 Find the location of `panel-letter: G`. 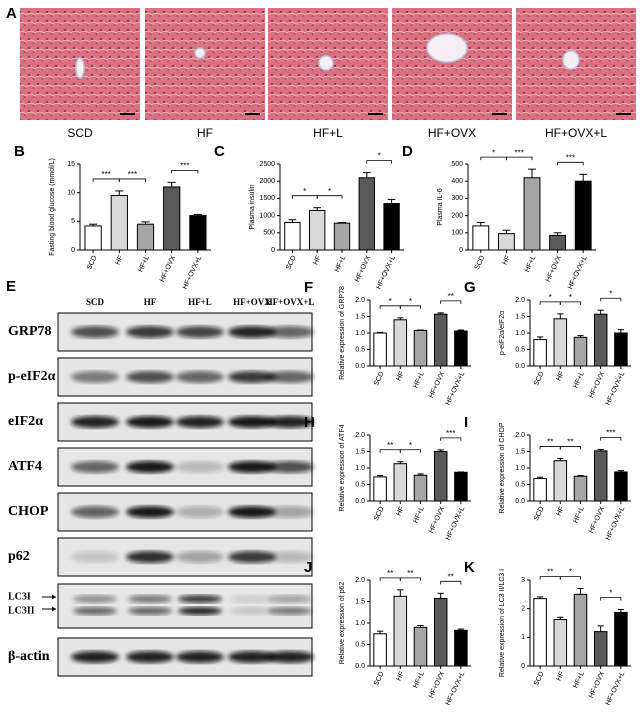

panel-letter: G is located at coordinates (470, 287).